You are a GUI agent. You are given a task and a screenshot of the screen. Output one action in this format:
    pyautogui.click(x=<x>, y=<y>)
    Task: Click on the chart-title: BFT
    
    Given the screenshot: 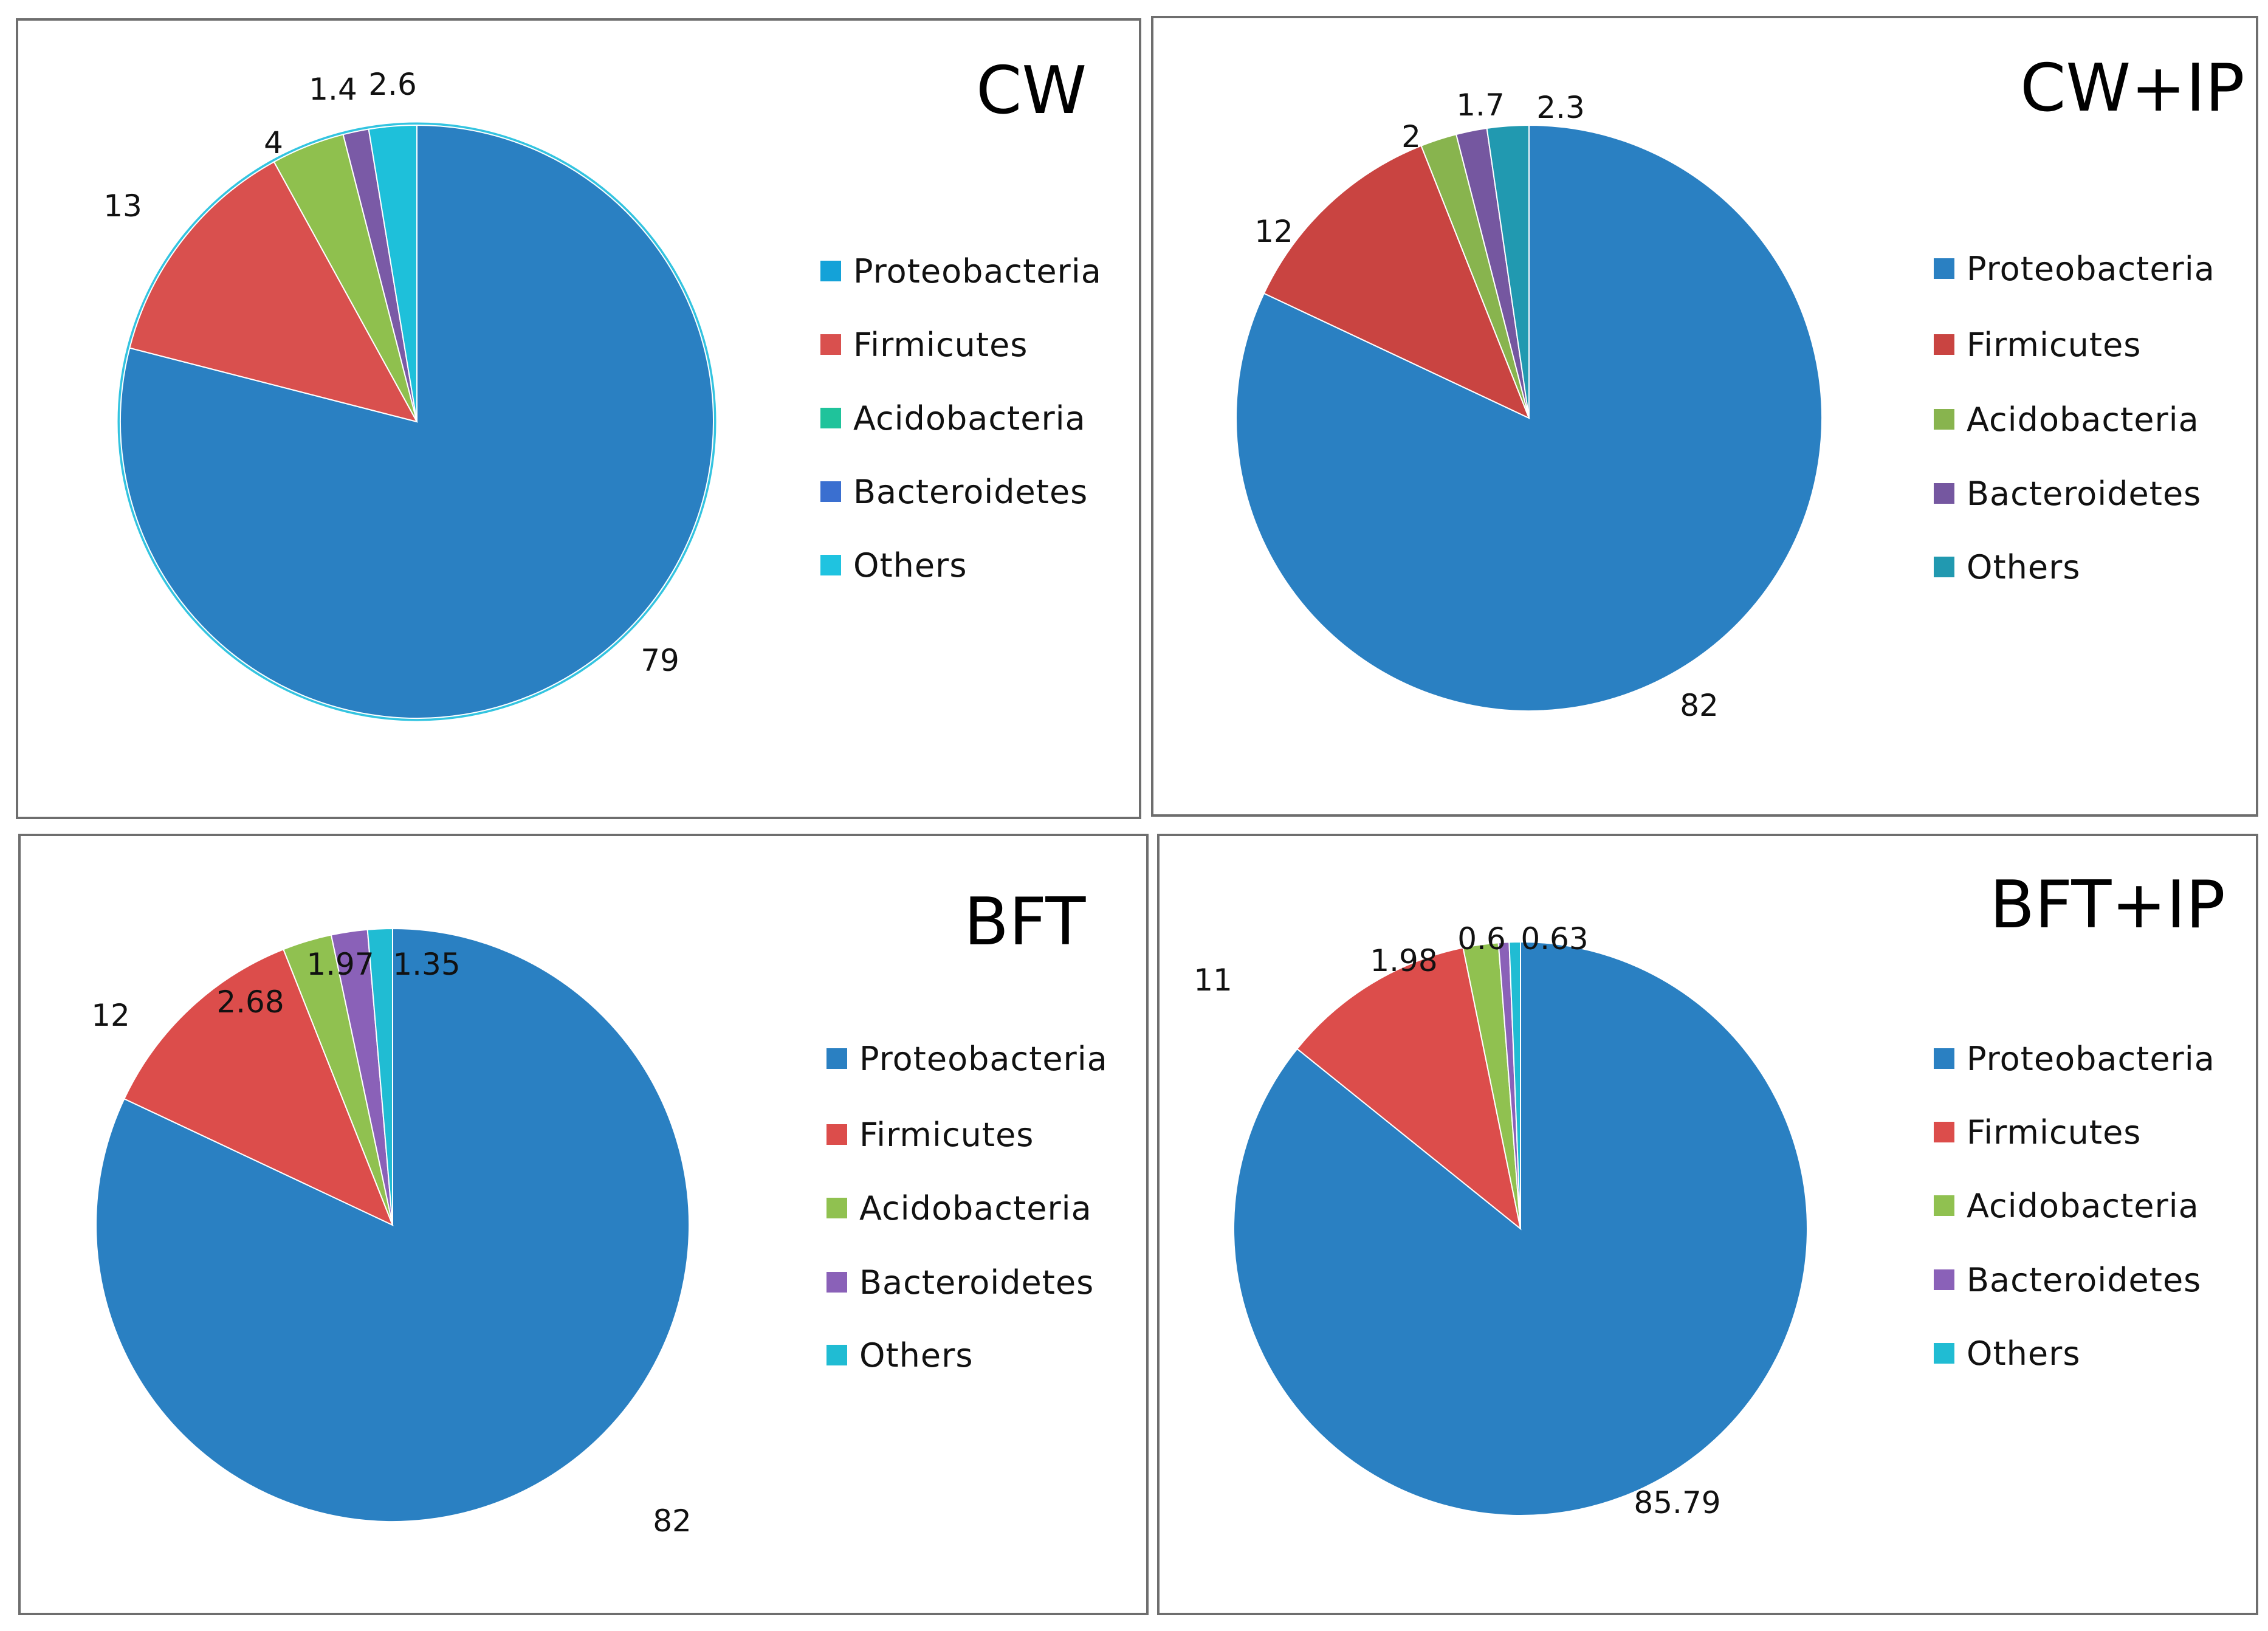 What is the action you would take?
    pyautogui.click(x=1025, y=922)
    